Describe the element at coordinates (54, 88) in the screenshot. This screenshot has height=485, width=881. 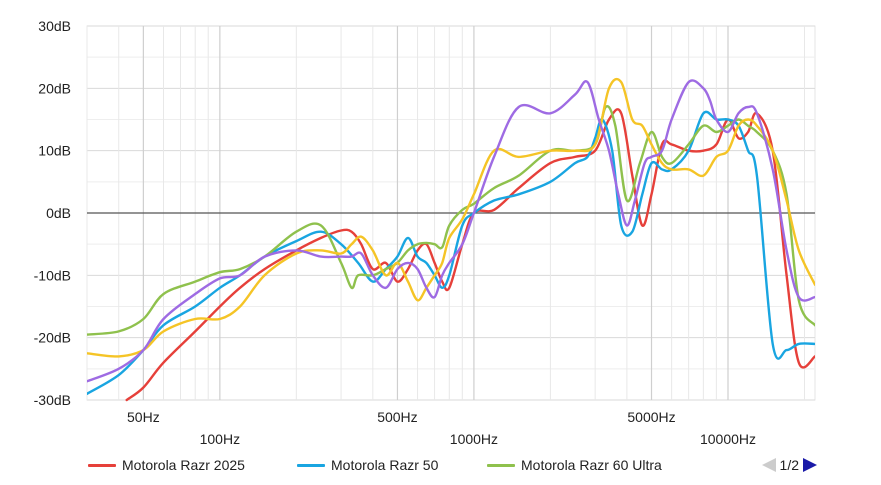
I see `y-tick-label: 20dB` at that location.